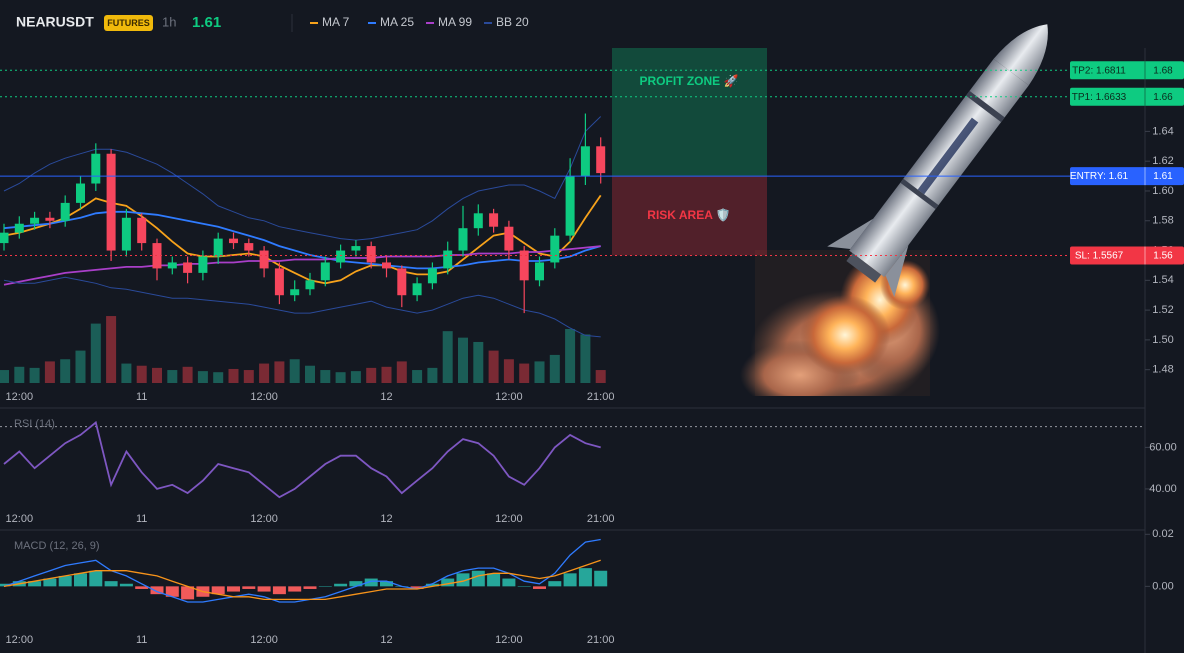  I want to click on level-axis-label: 1.56, so click(1163, 256).